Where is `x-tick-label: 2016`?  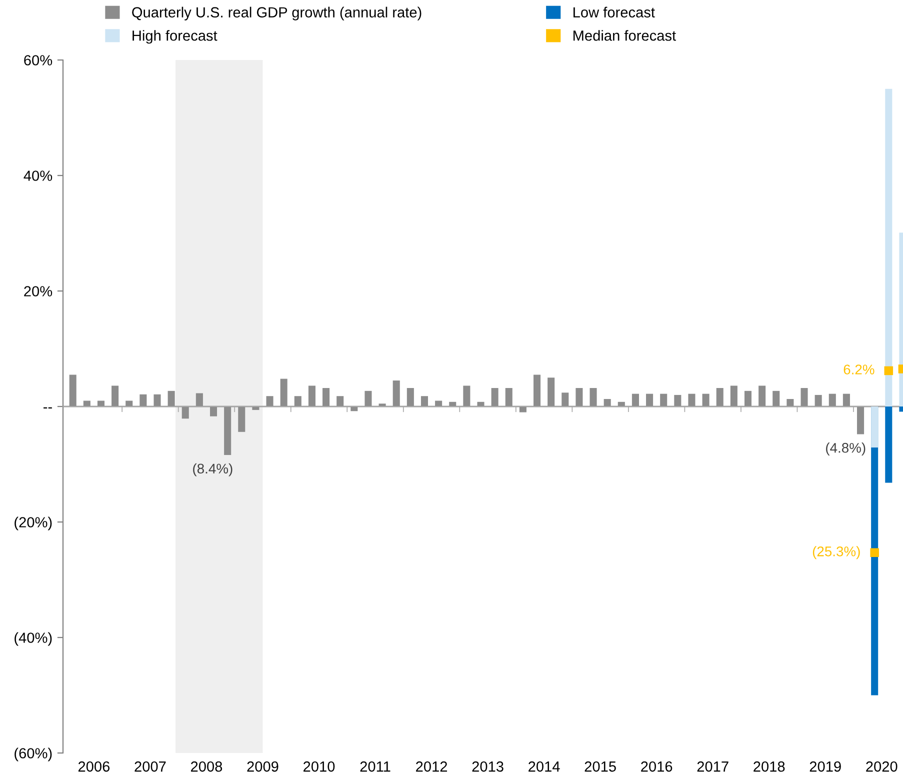
x-tick-label: 2016 is located at coordinates (656, 766).